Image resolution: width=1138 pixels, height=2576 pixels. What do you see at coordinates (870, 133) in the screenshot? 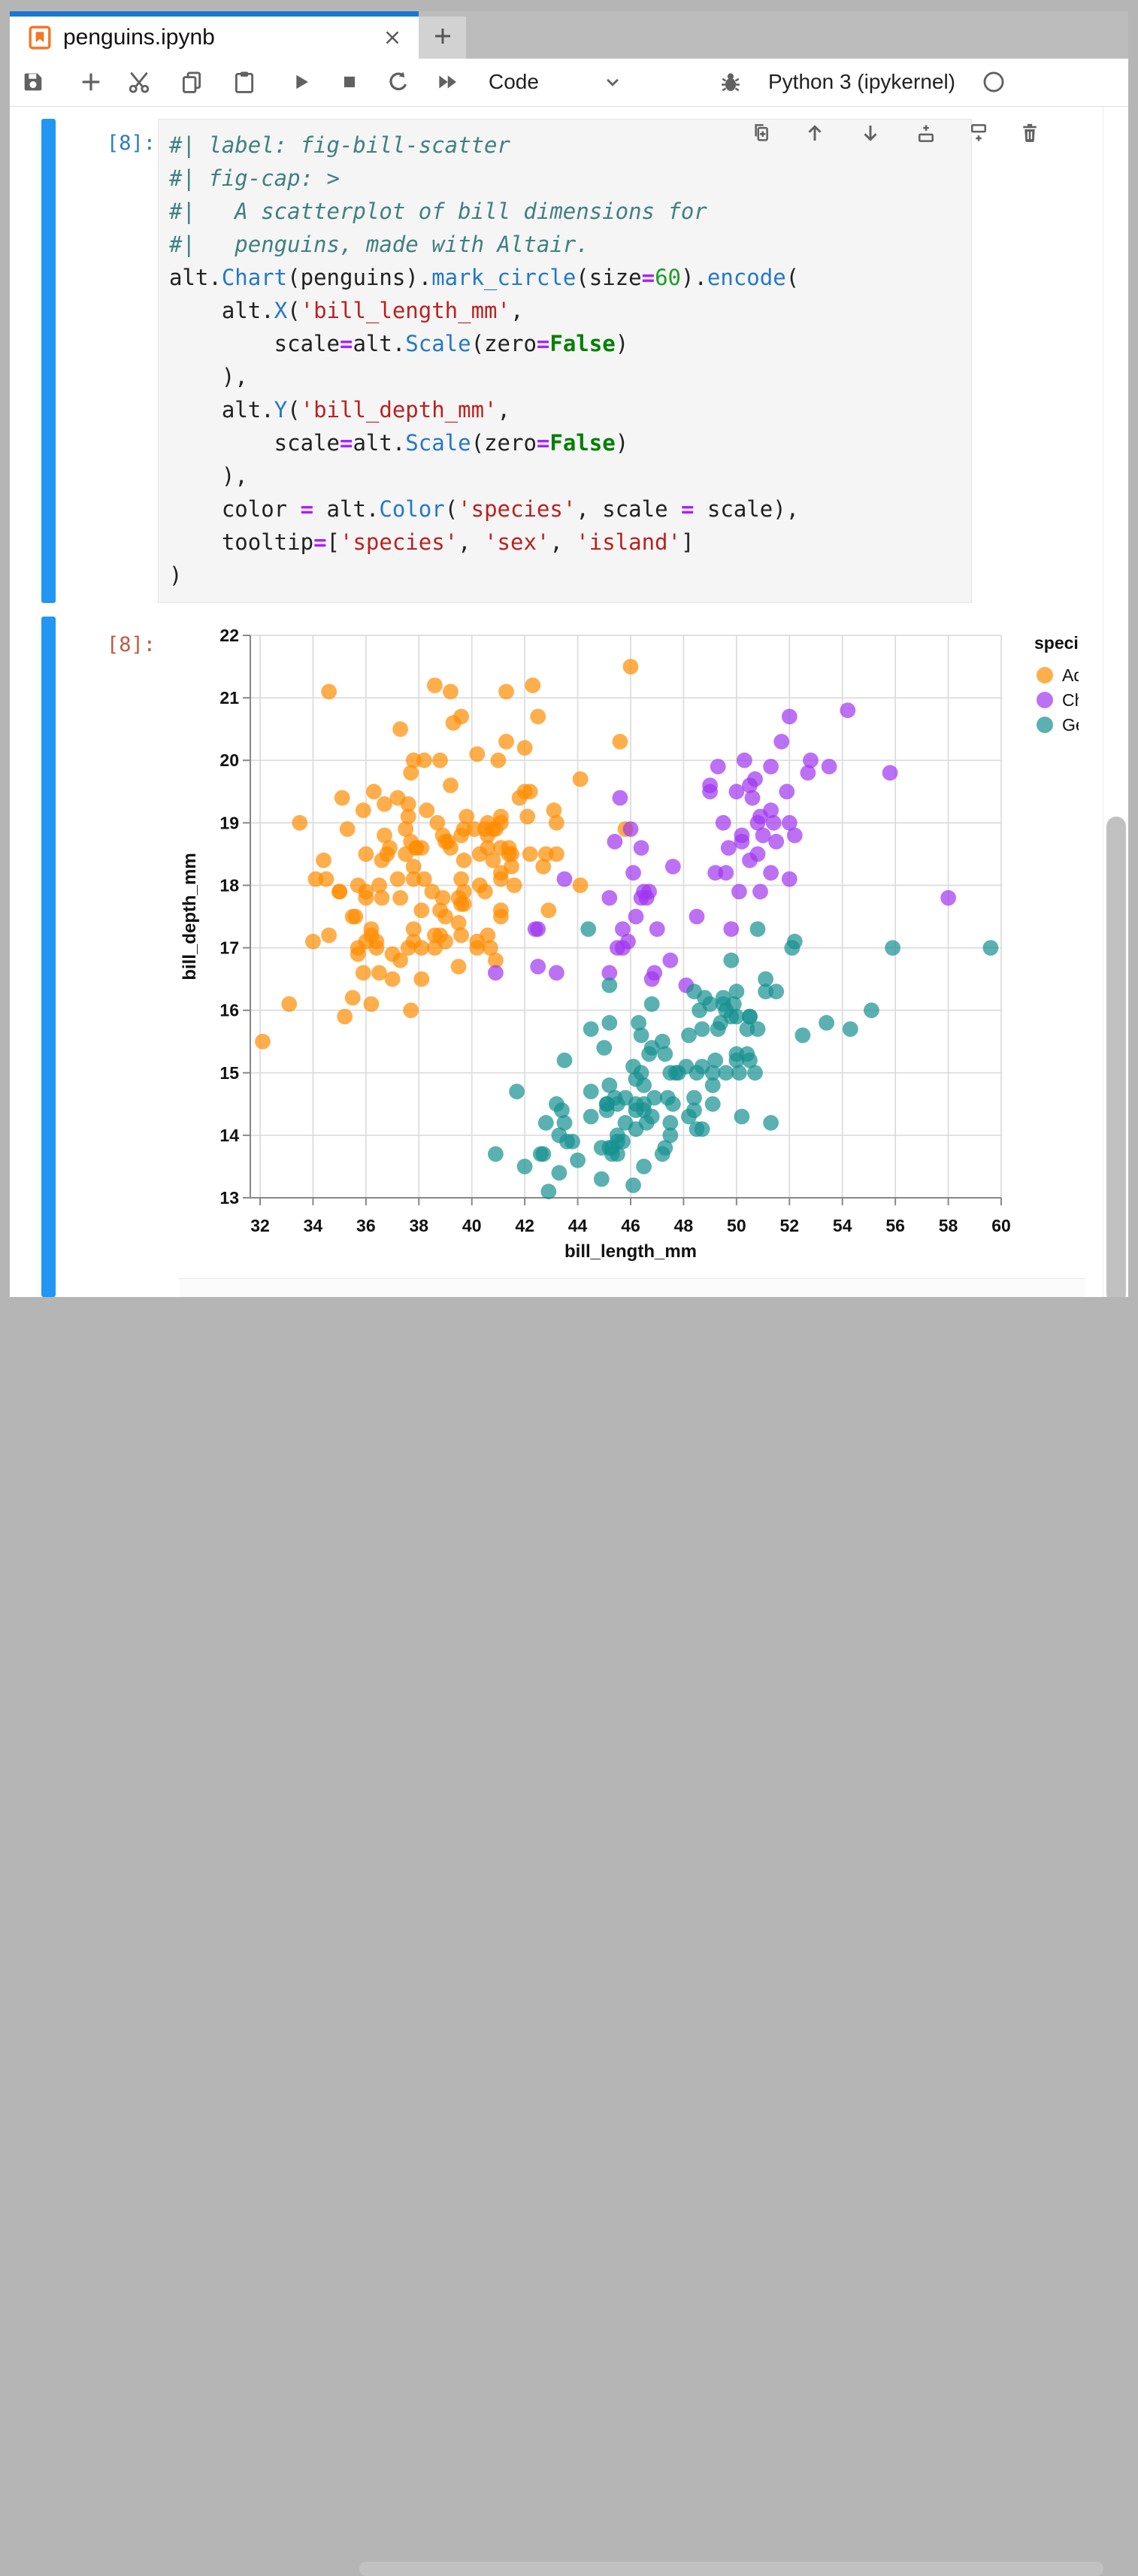
I see `move-cell-down-icon` at bounding box center [870, 133].